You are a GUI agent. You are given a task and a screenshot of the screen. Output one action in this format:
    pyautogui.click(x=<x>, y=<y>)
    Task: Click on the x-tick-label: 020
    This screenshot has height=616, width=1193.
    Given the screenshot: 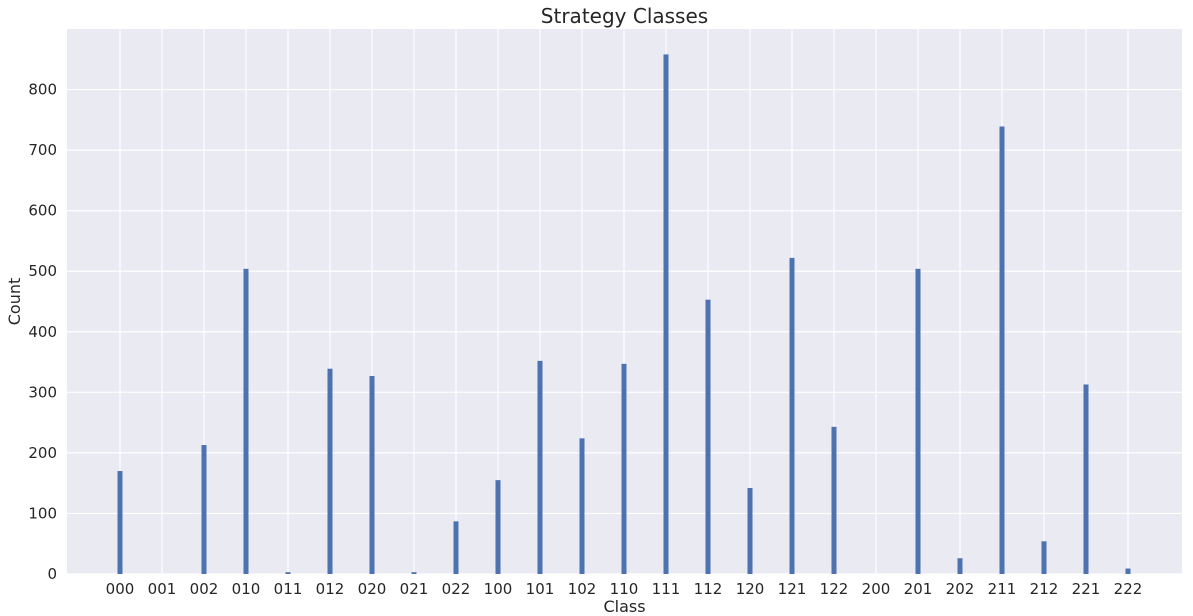 What is the action you would take?
    pyautogui.click(x=372, y=589)
    